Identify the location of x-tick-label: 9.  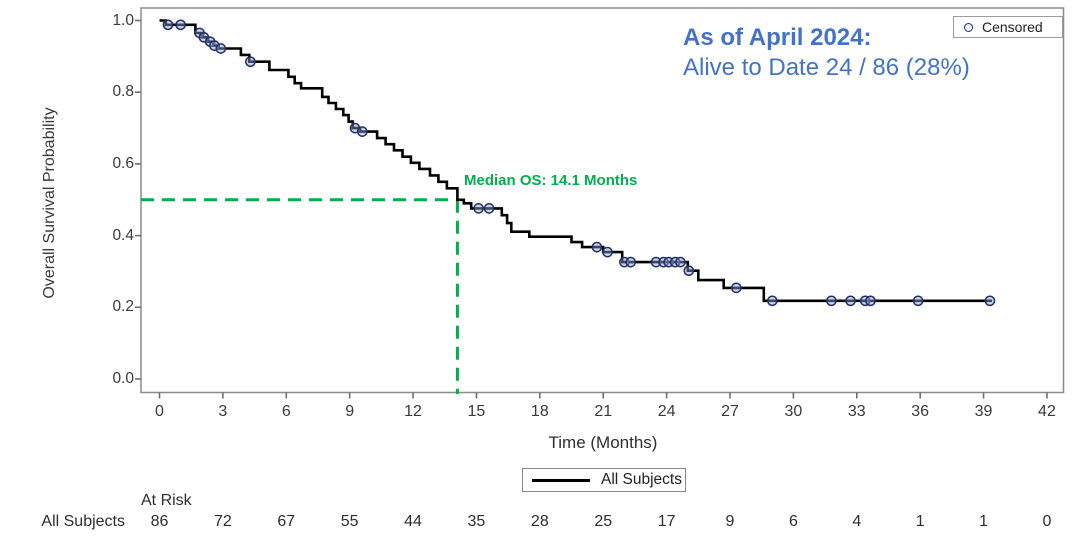
(350, 411).